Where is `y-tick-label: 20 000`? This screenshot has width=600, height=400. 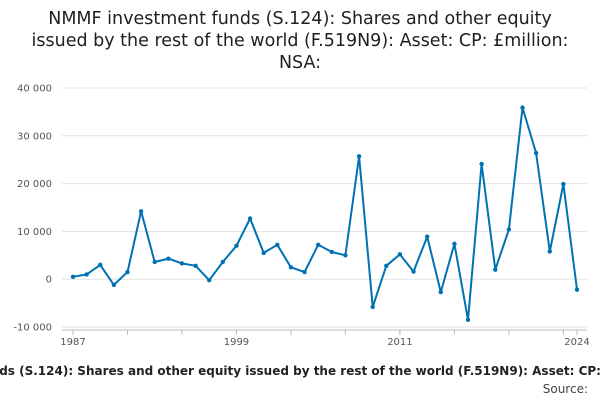
y-tick-label: 20 000 is located at coordinates (34, 184).